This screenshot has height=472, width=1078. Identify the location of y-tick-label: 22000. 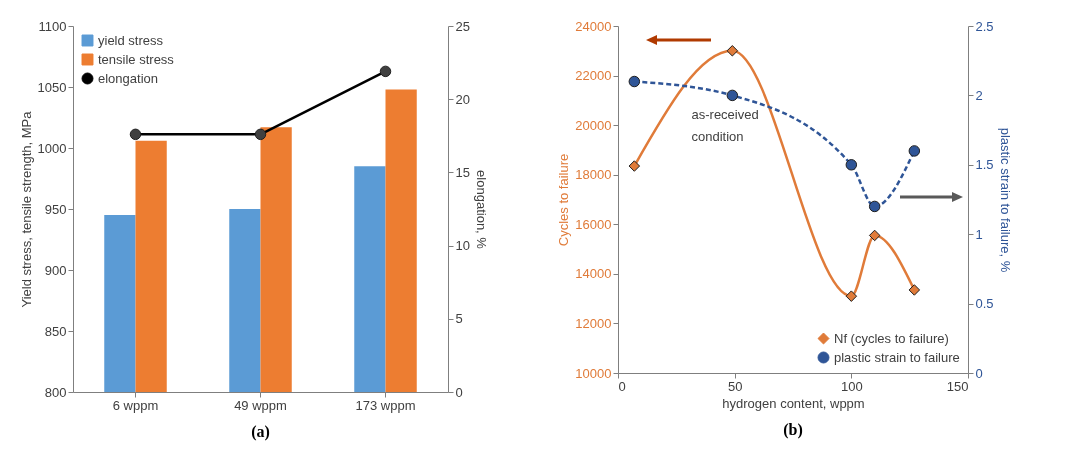
(593, 76).